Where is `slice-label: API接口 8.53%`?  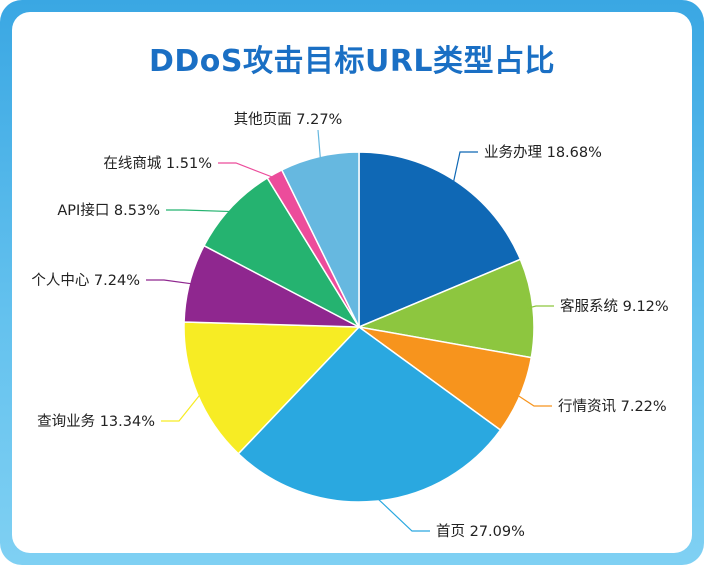
slice-label: API接口 8.53% is located at coordinates (108, 210).